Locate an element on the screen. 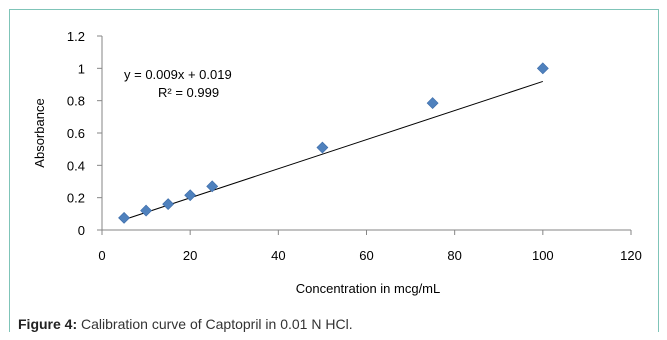 Image resolution: width=667 pixels, height=340 pixels. y-tick-label: 0.6 is located at coordinates (76, 133).